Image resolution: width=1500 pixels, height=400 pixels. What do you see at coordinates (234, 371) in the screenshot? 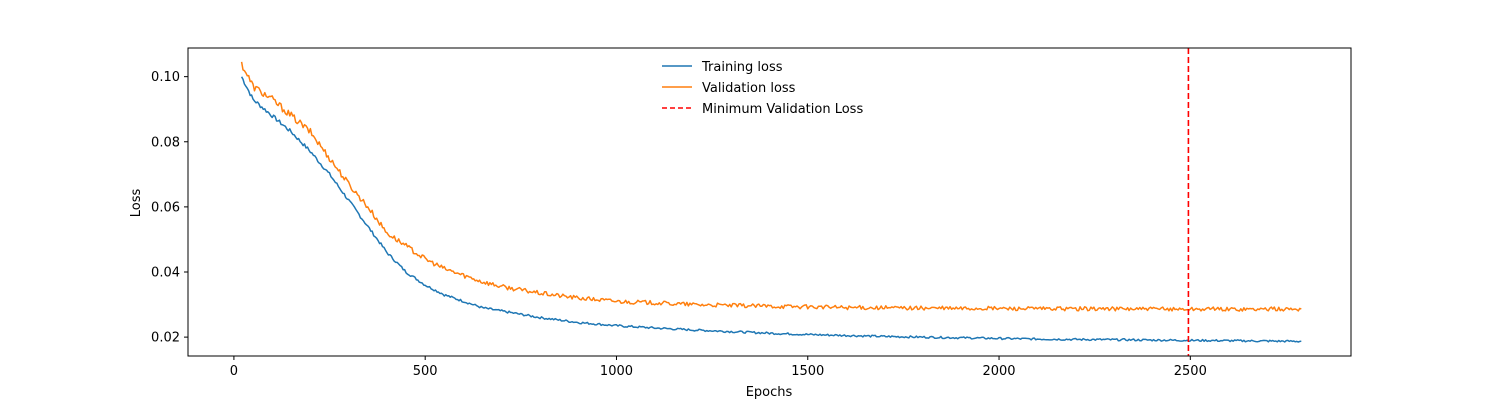
I see `x-tick-label: 0` at bounding box center [234, 371].